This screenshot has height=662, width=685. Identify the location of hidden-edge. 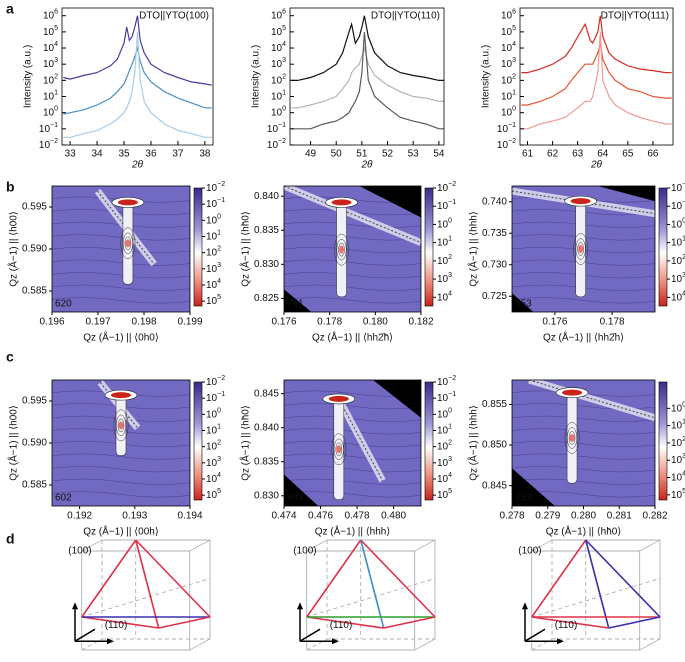
(371, 598).